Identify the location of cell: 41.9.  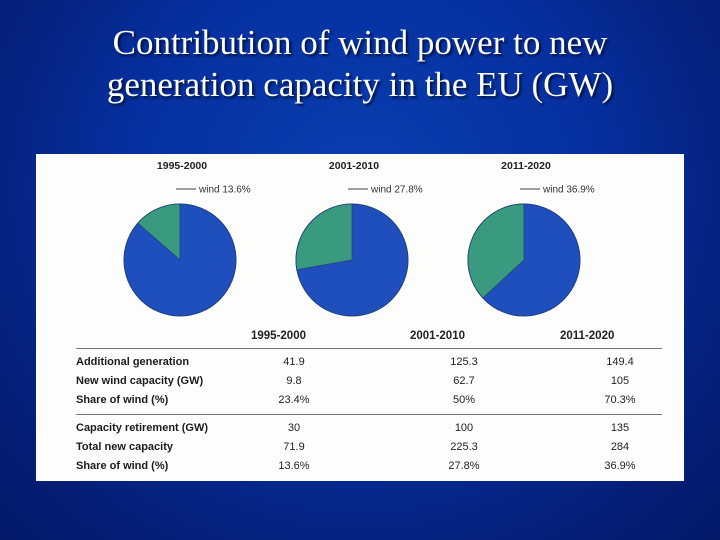
(294, 362).